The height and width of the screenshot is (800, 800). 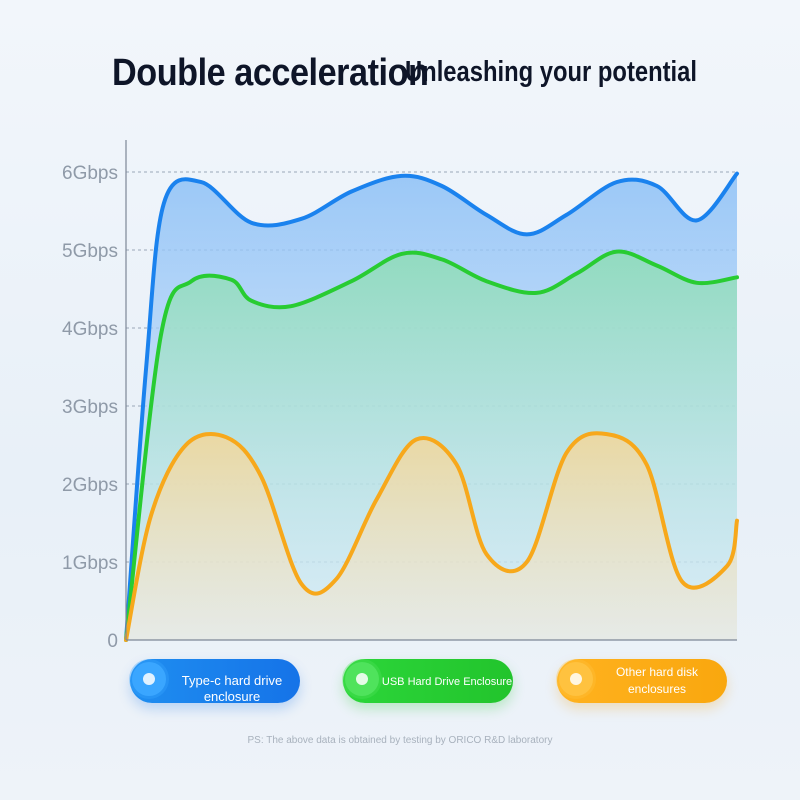 What do you see at coordinates (90, 173) in the screenshot?
I see `y-tick-label: 6Gbps` at bounding box center [90, 173].